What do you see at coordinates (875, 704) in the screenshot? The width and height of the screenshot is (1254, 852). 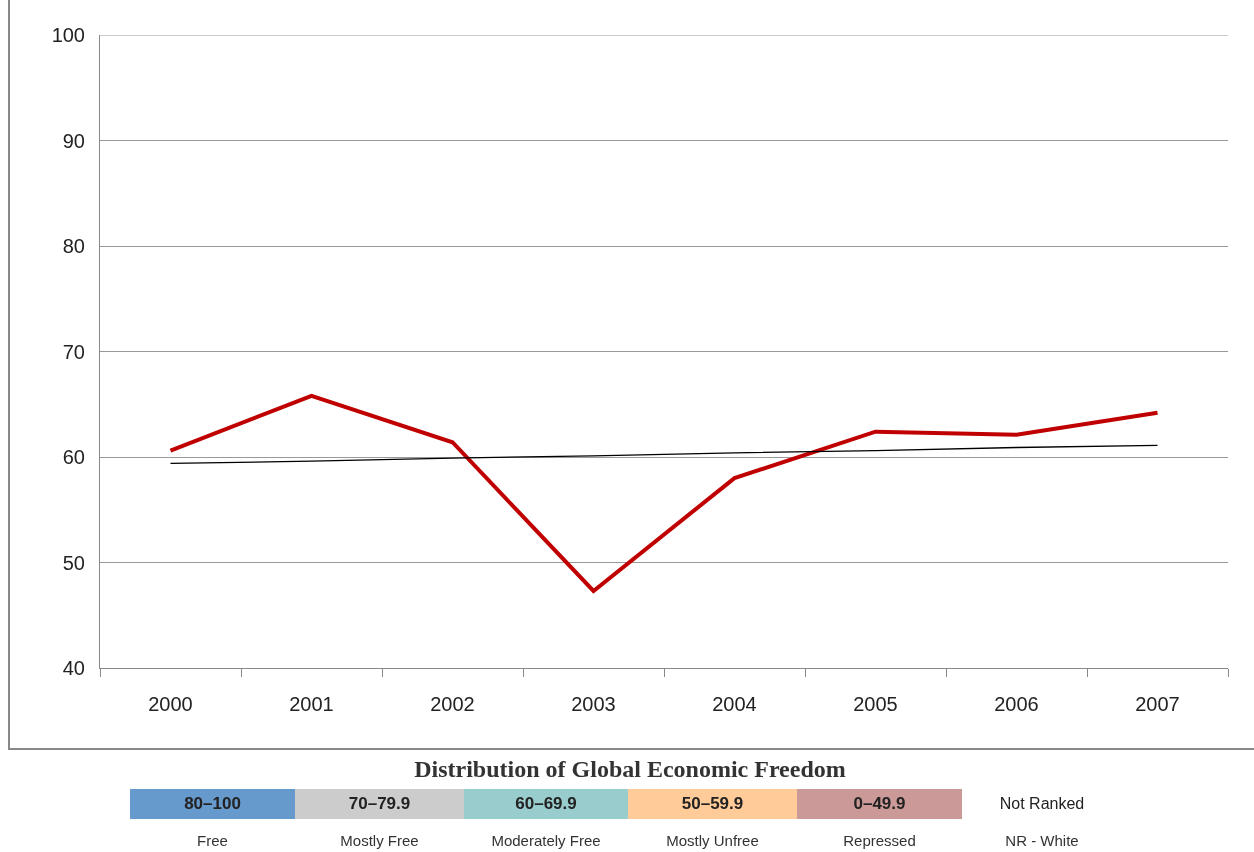 I see `x-tick-label: 2005` at bounding box center [875, 704].